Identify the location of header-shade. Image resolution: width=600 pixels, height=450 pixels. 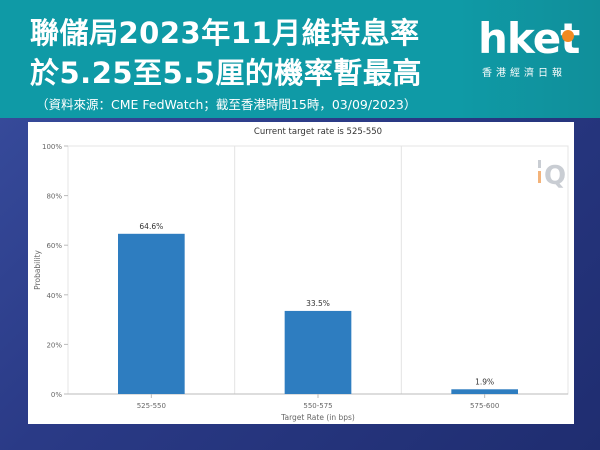
(527, 59).